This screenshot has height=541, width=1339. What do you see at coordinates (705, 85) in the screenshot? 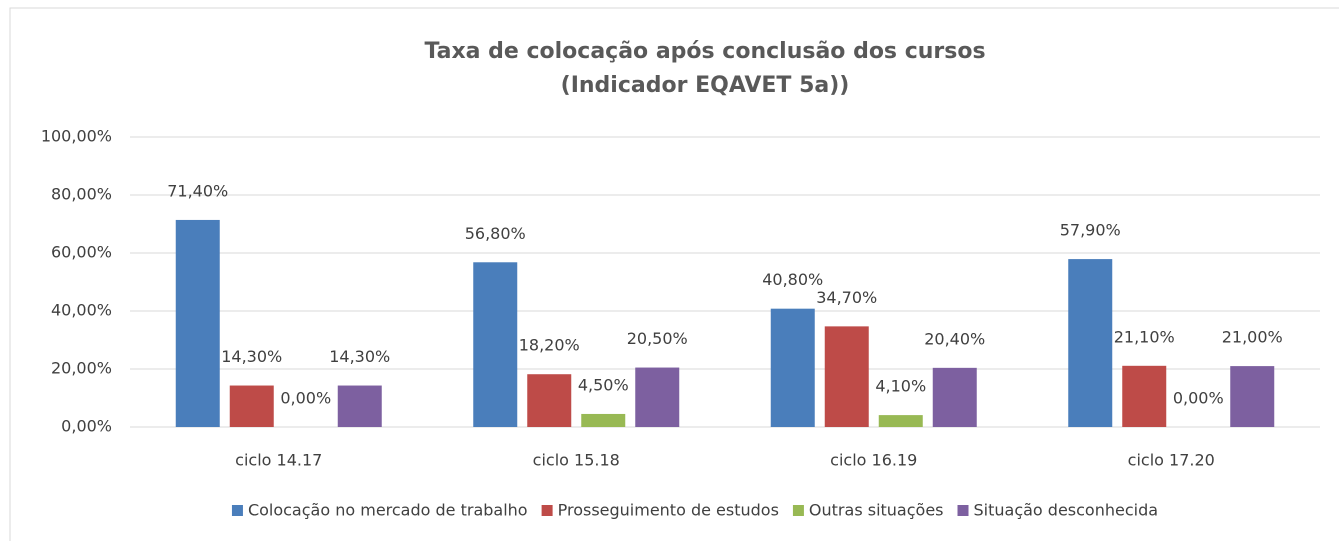
I see `chart-title: (Indicador EQAVET 5a))` at bounding box center [705, 85].